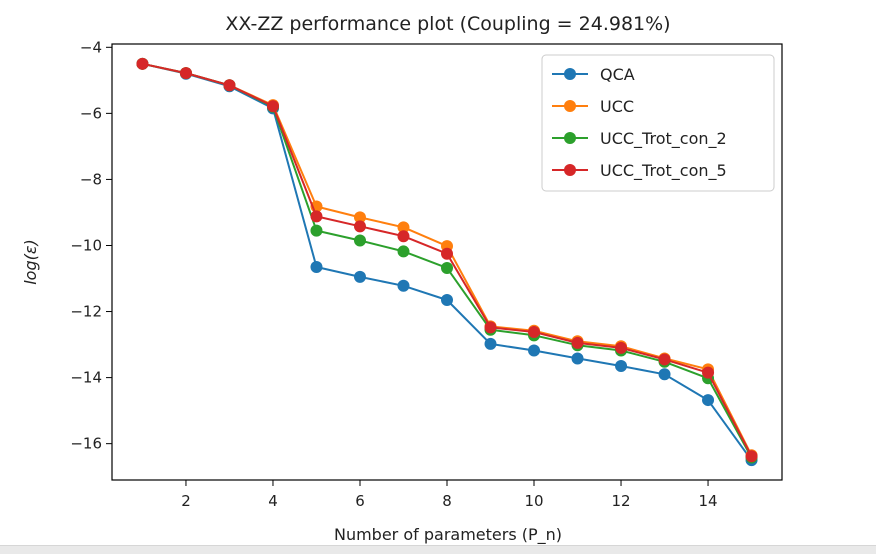 This screenshot has width=876, height=558. What do you see at coordinates (533, 501) in the screenshot?
I see `x-tick-label: 10` at bounding box center [533, 501].